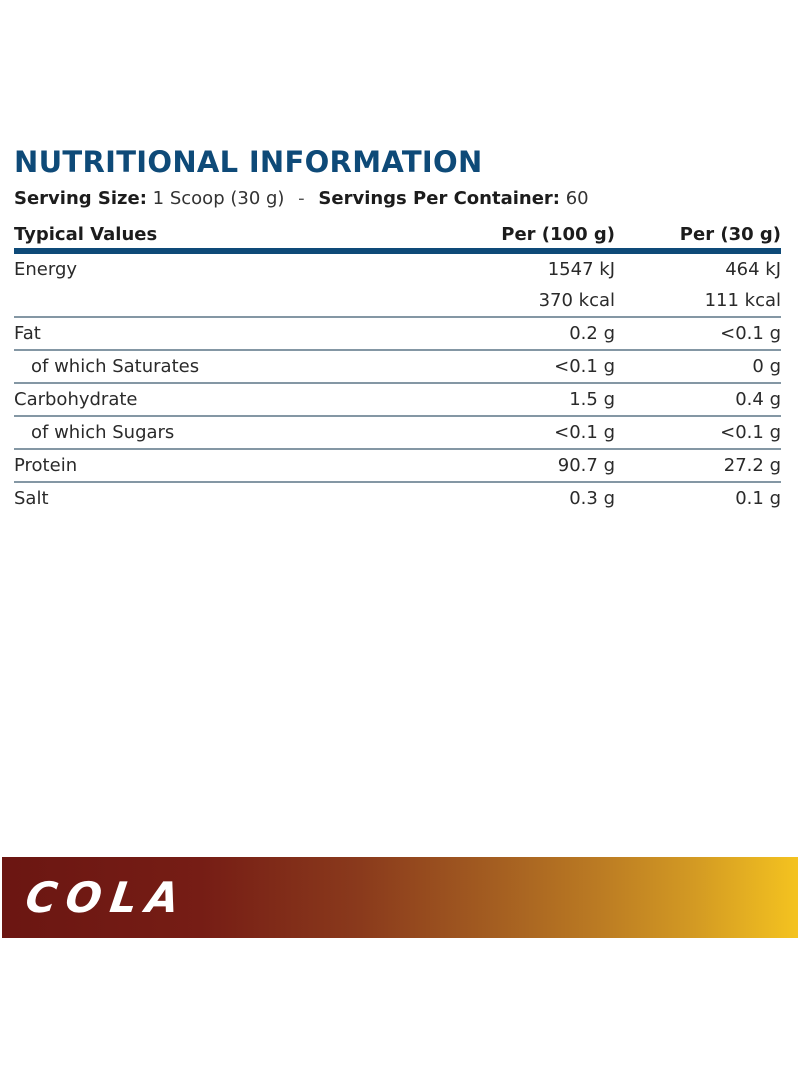  I want to click on servings-per-container-value: 60, so click(577, 198).